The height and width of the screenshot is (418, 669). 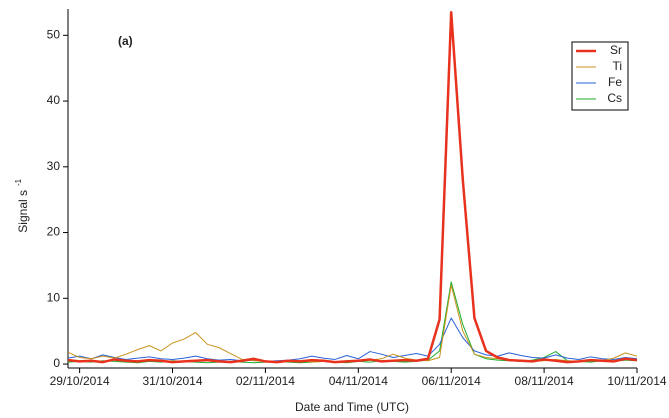 I want to click on annotation: (a), so click(x=125, y=41).